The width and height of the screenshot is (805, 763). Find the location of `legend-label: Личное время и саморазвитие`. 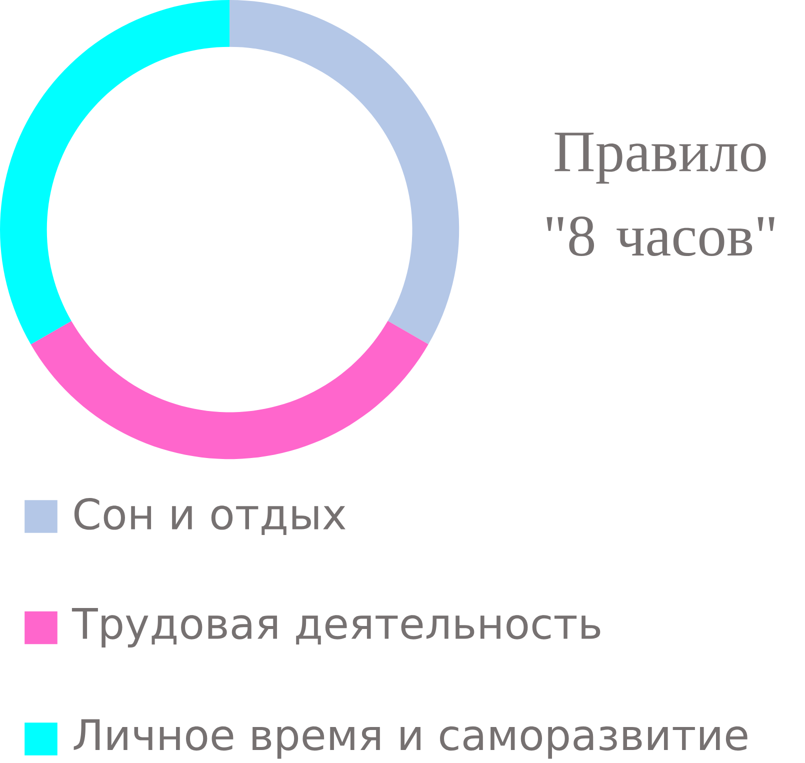

legend-label: Личное время и саморазвитие is located at coordinates (411, 739).